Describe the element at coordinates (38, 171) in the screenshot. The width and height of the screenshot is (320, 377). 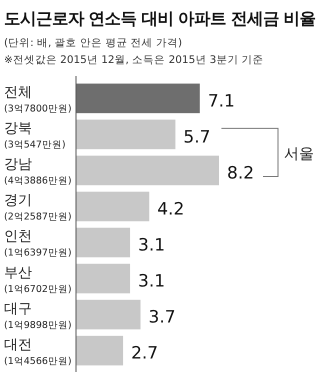
I see `y-tick-label: 강남 (4억3886만원)` at that location.